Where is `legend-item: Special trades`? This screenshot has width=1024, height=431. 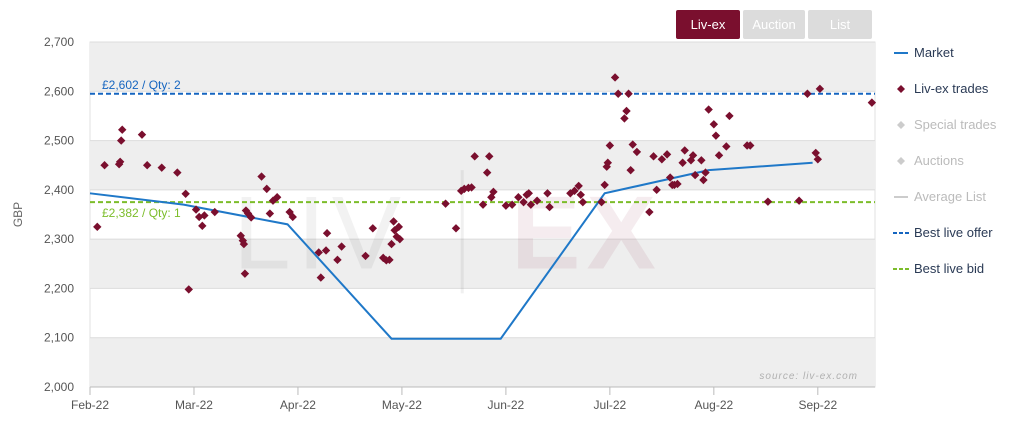 legend-item: Special trades is located at coordinates (947, 124).